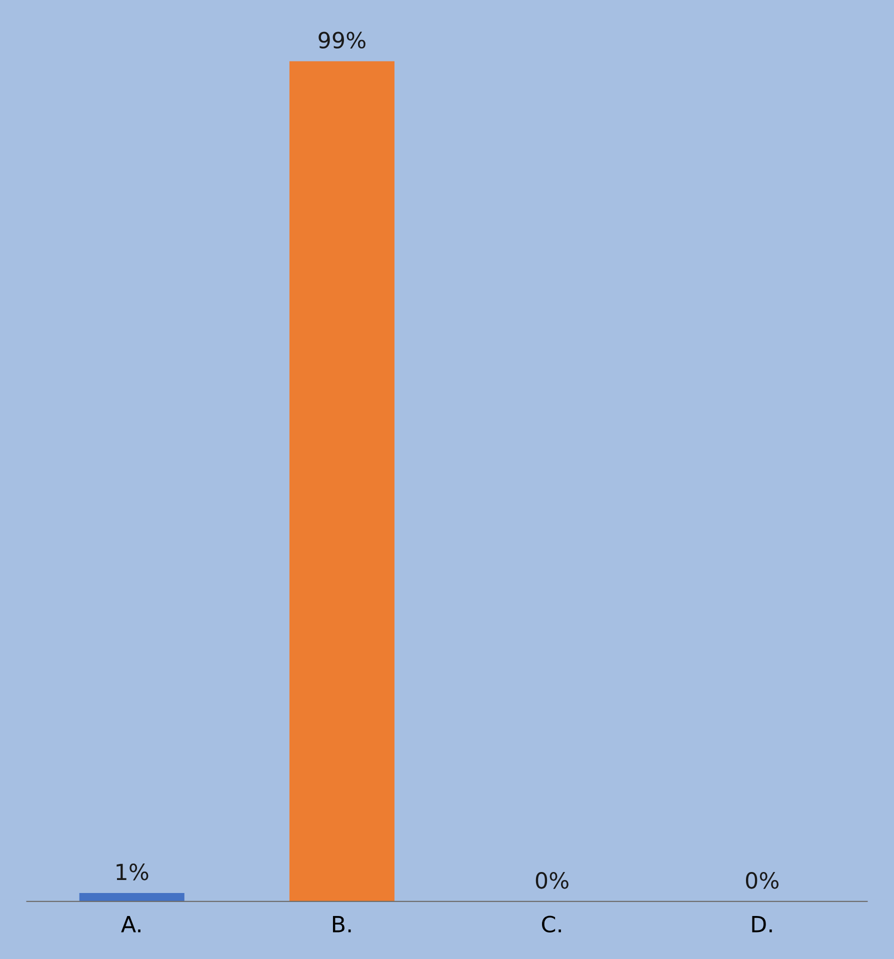 Image resolution: width=894 pixels, height=959 pixels. I want to click on data-label: 99%, so click(342, 40).